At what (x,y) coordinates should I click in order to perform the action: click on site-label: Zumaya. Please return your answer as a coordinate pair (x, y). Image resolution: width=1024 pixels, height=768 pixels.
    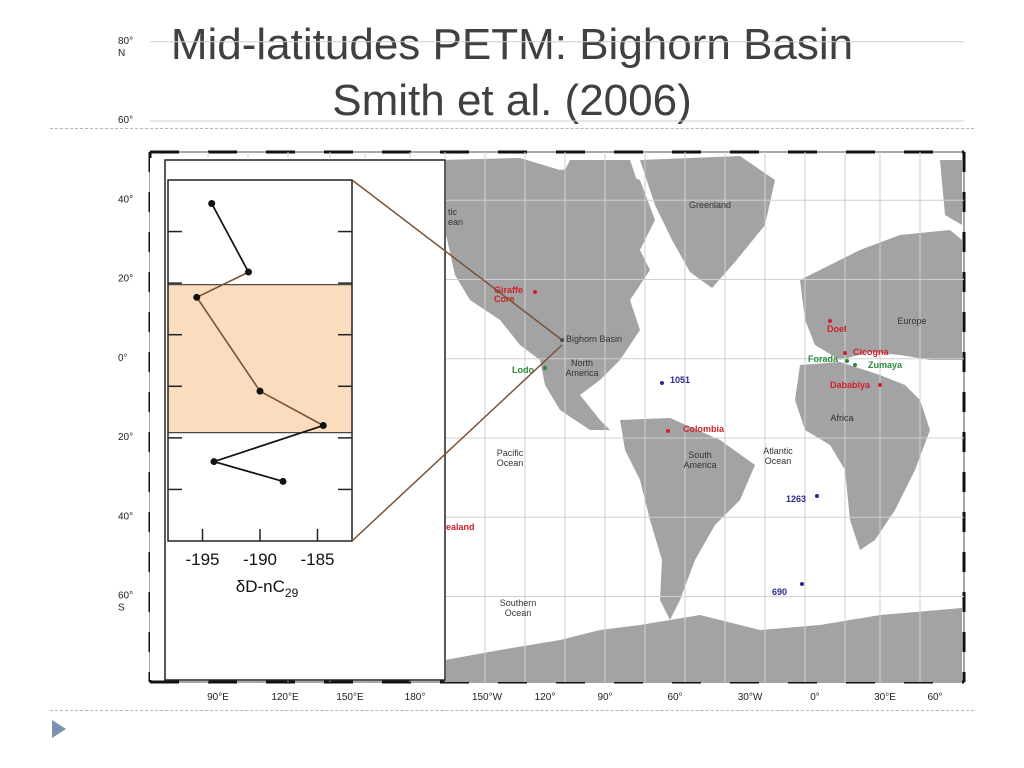
    Looking at the image, I should click on (885, 365).